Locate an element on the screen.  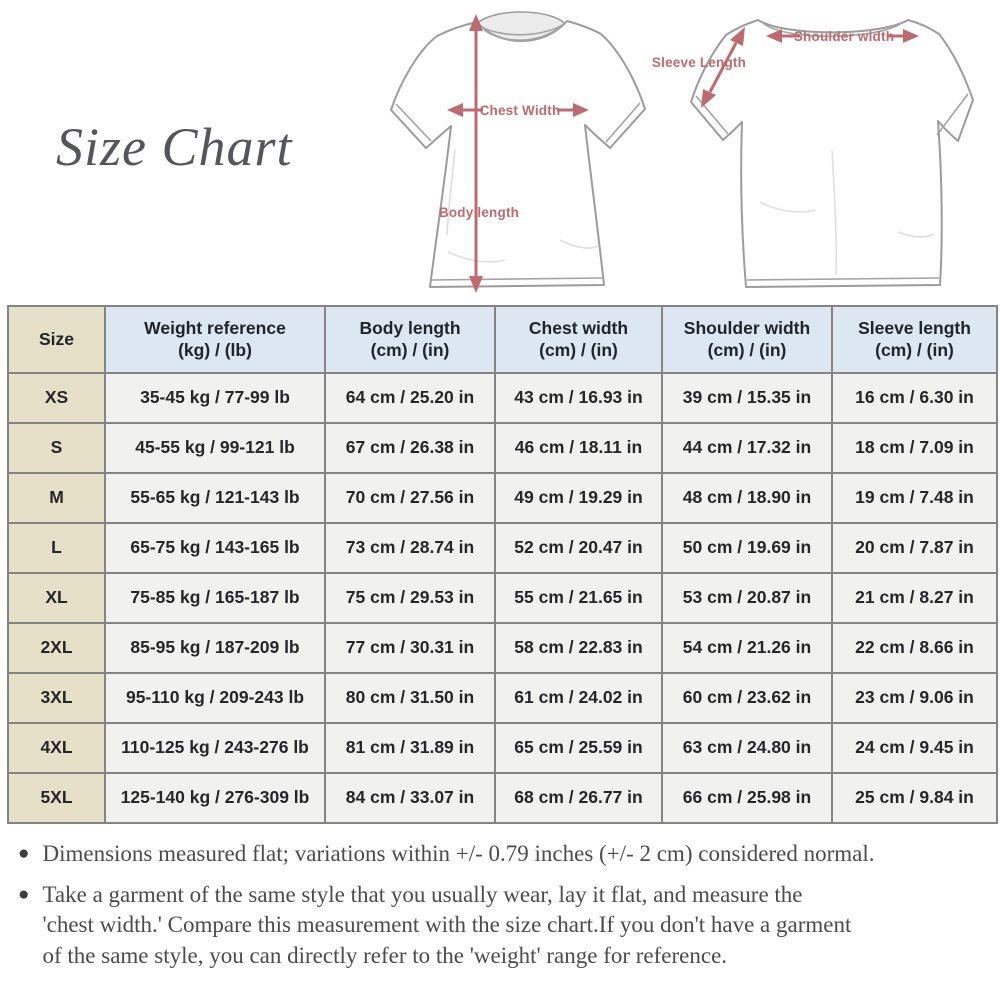
weight-cell: 110-125 kg / 243-276 lb is located at coordinates (215, 748).